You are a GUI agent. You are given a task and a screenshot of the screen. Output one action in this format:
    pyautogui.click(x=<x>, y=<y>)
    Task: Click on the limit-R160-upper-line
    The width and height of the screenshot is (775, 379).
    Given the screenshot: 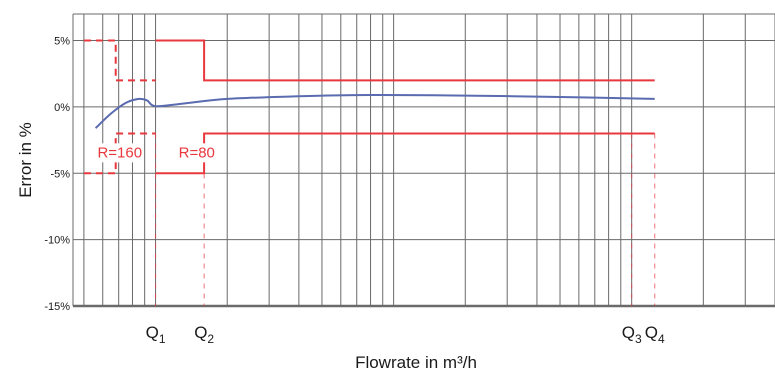 What is the action you would take?
    pyautogui.click(x=119, y=60)
    